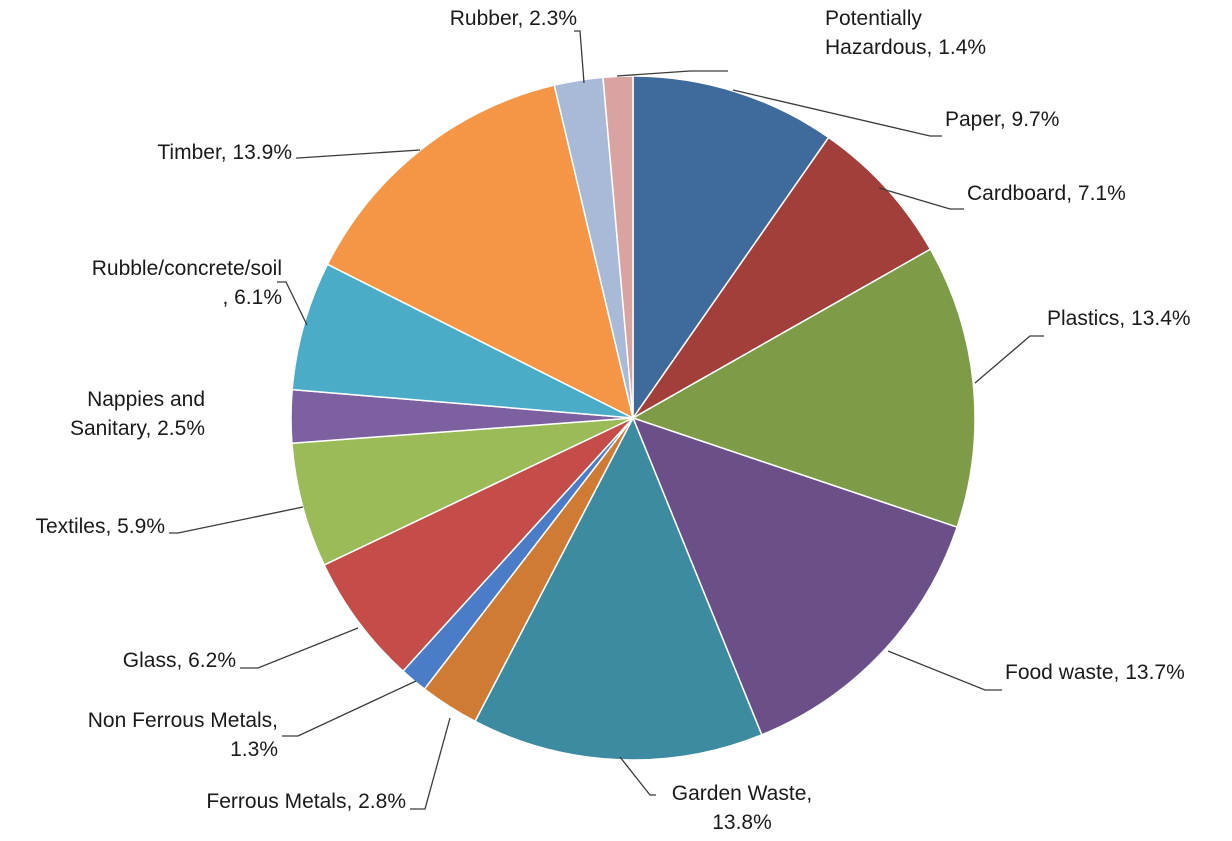 The height and width of the screenshot is (841, 1232). I want to click on slice-label: Timber, 13.9%, so click(224, 152).